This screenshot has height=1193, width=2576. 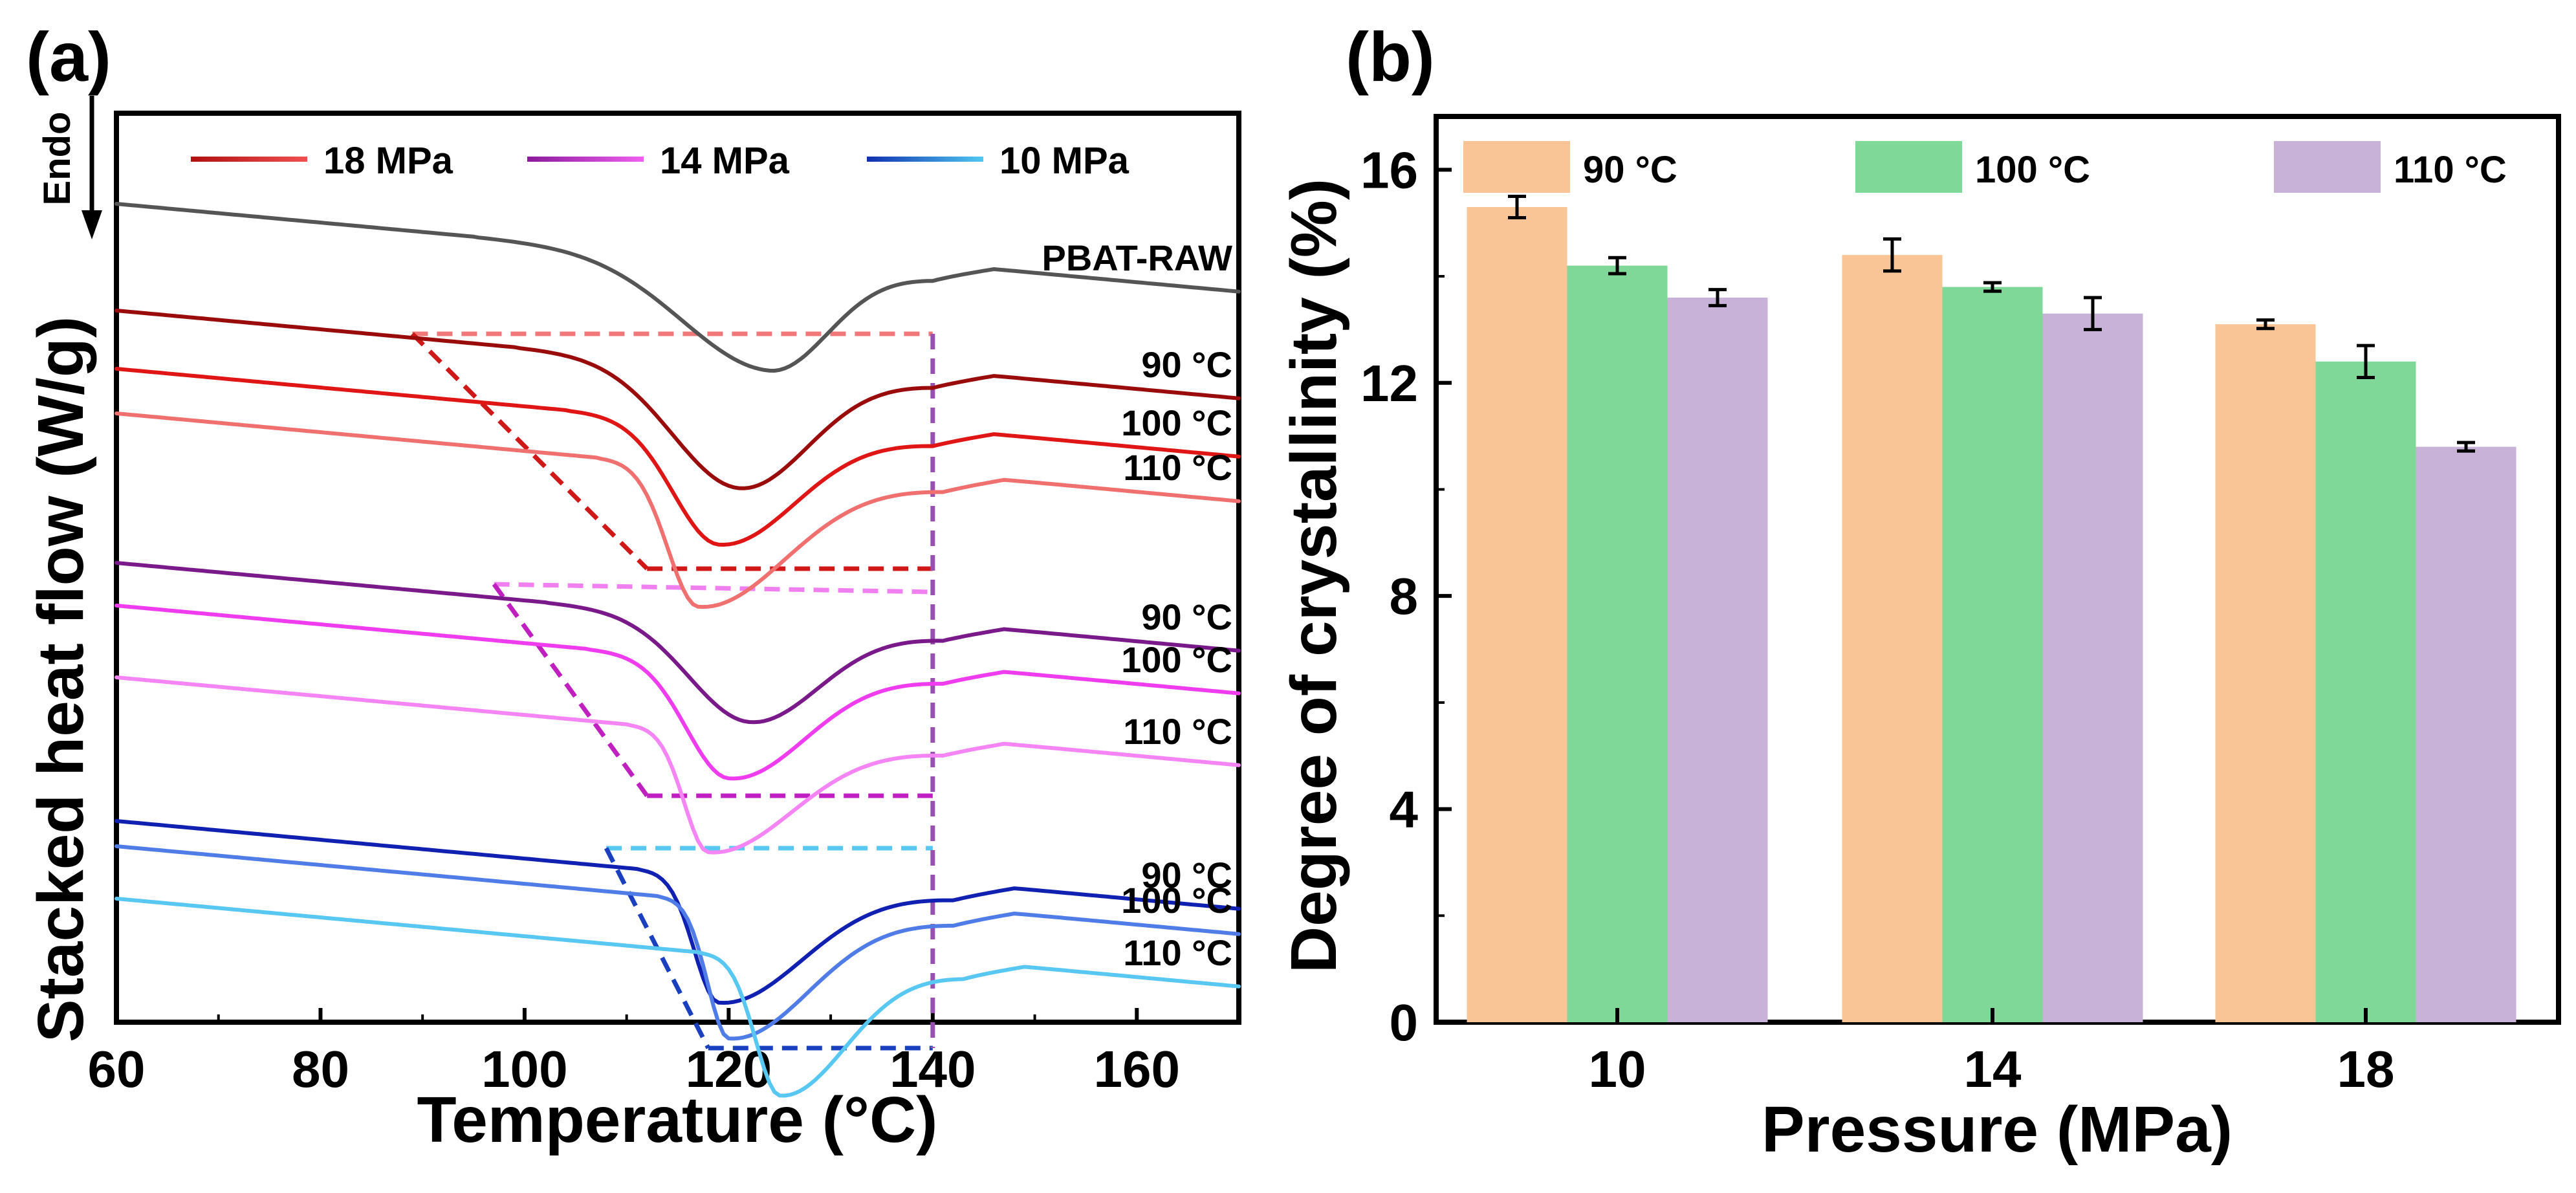 What do you see at coordinates (677, 1120) in the screenshot?
I see `panel-a-x-axis-title: Temperature (°C)` at bounding box center [677, 1120].